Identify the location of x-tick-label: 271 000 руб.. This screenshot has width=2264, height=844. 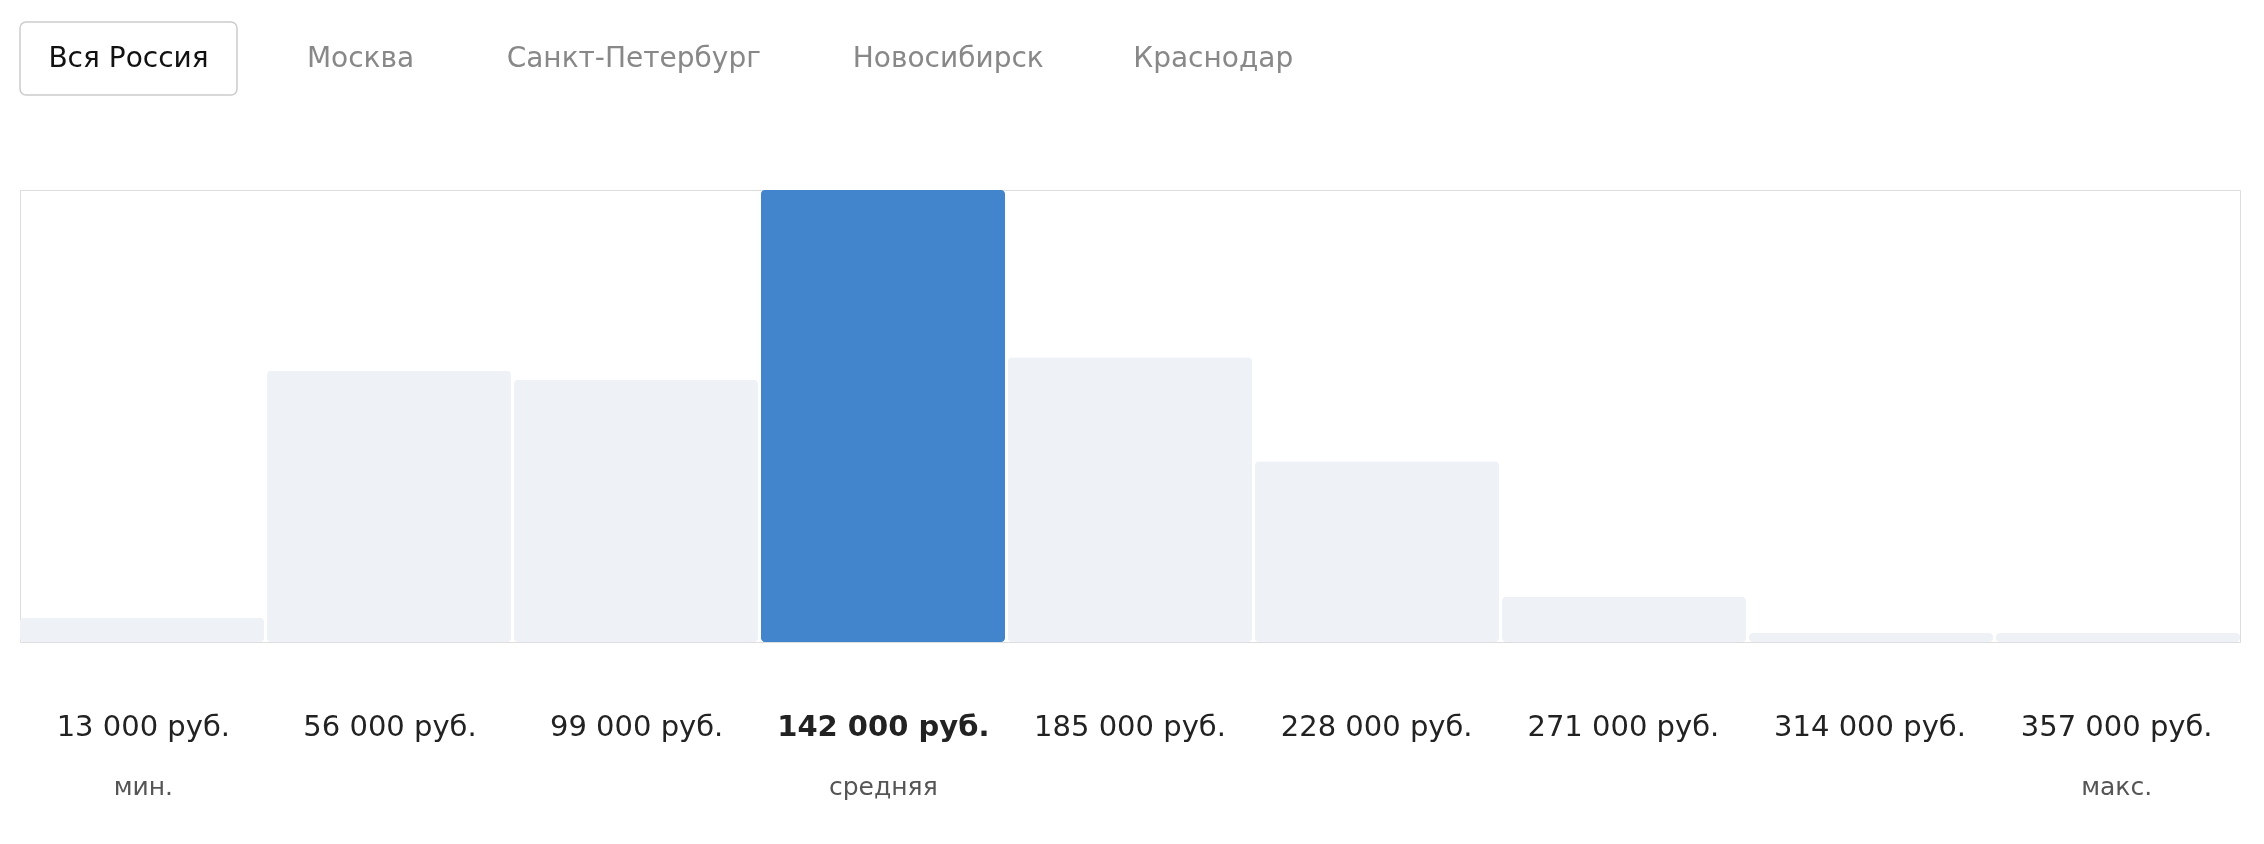
(1623, 726).